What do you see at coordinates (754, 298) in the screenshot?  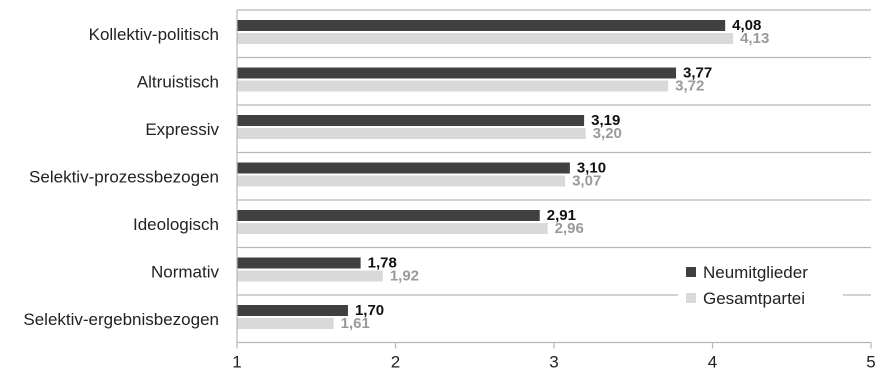 I see `legend-label-gesamtpartei: Gesamtpartei` at bounding box center [754, 298].